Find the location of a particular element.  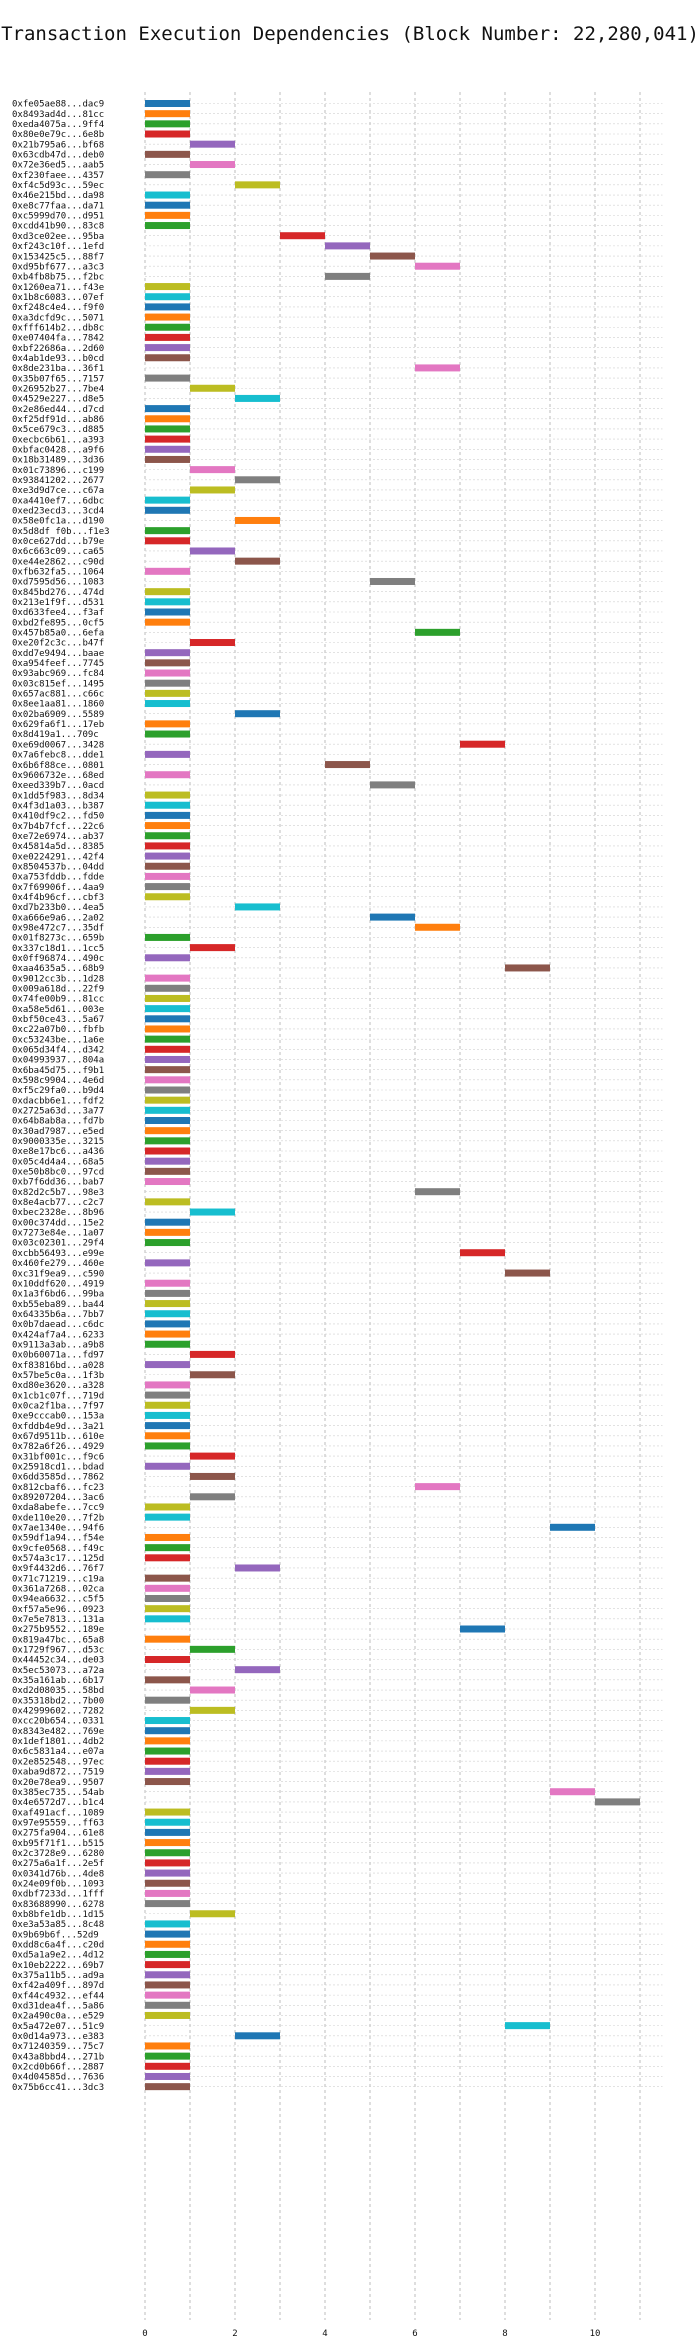

tx-label: 0xe20f2c3c...b47f is located at coordinates (58, 644).